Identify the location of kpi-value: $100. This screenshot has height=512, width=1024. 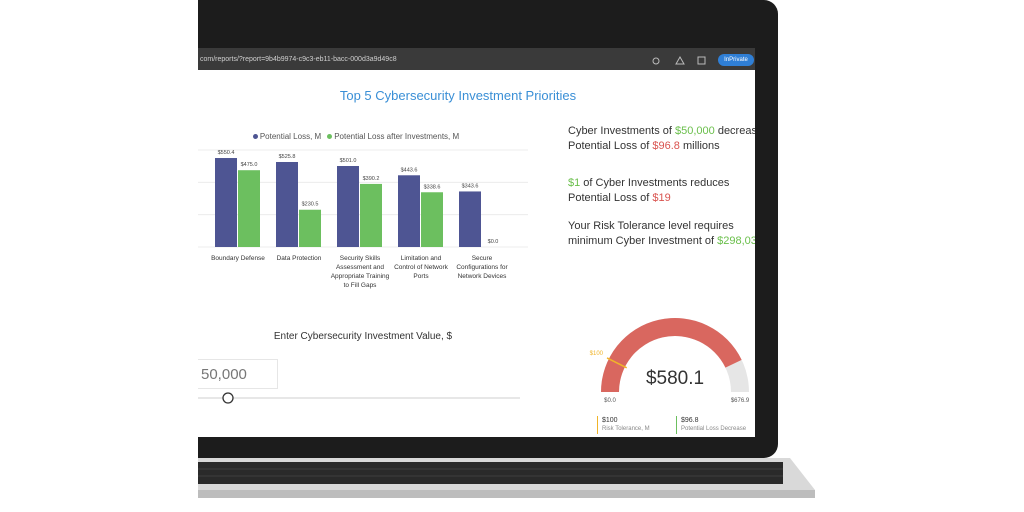
(610, 420).